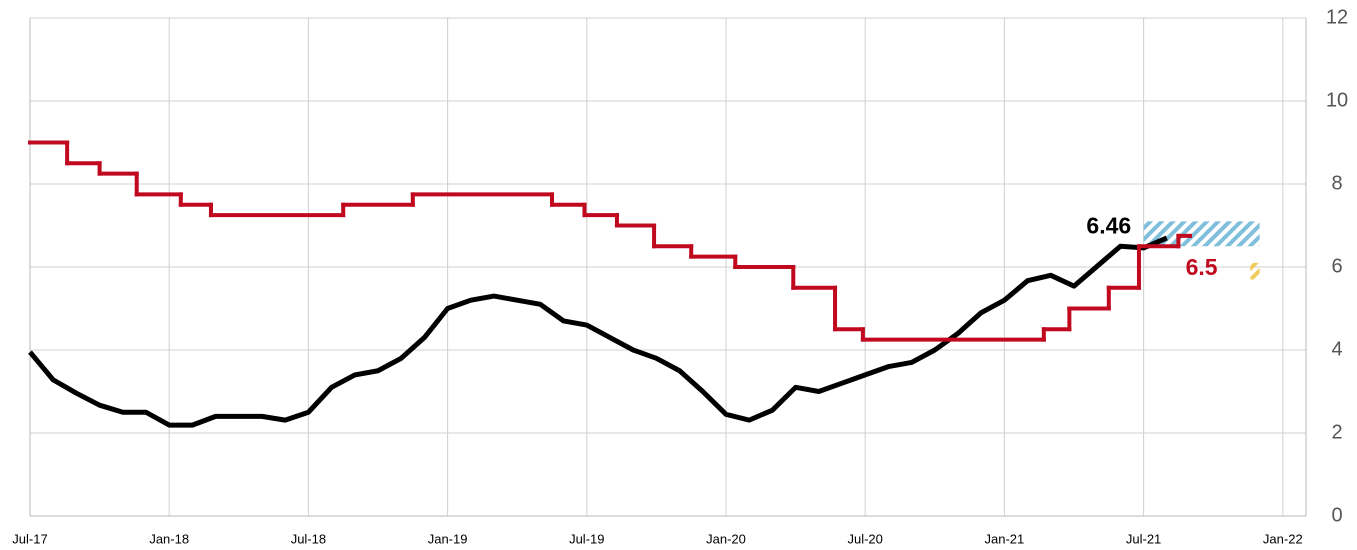 The width and height of the screenshot is (1357, 550). Describe the element at coordinates (1202, 267) in the screenshot. I see `annotation: 6.5` at that location.